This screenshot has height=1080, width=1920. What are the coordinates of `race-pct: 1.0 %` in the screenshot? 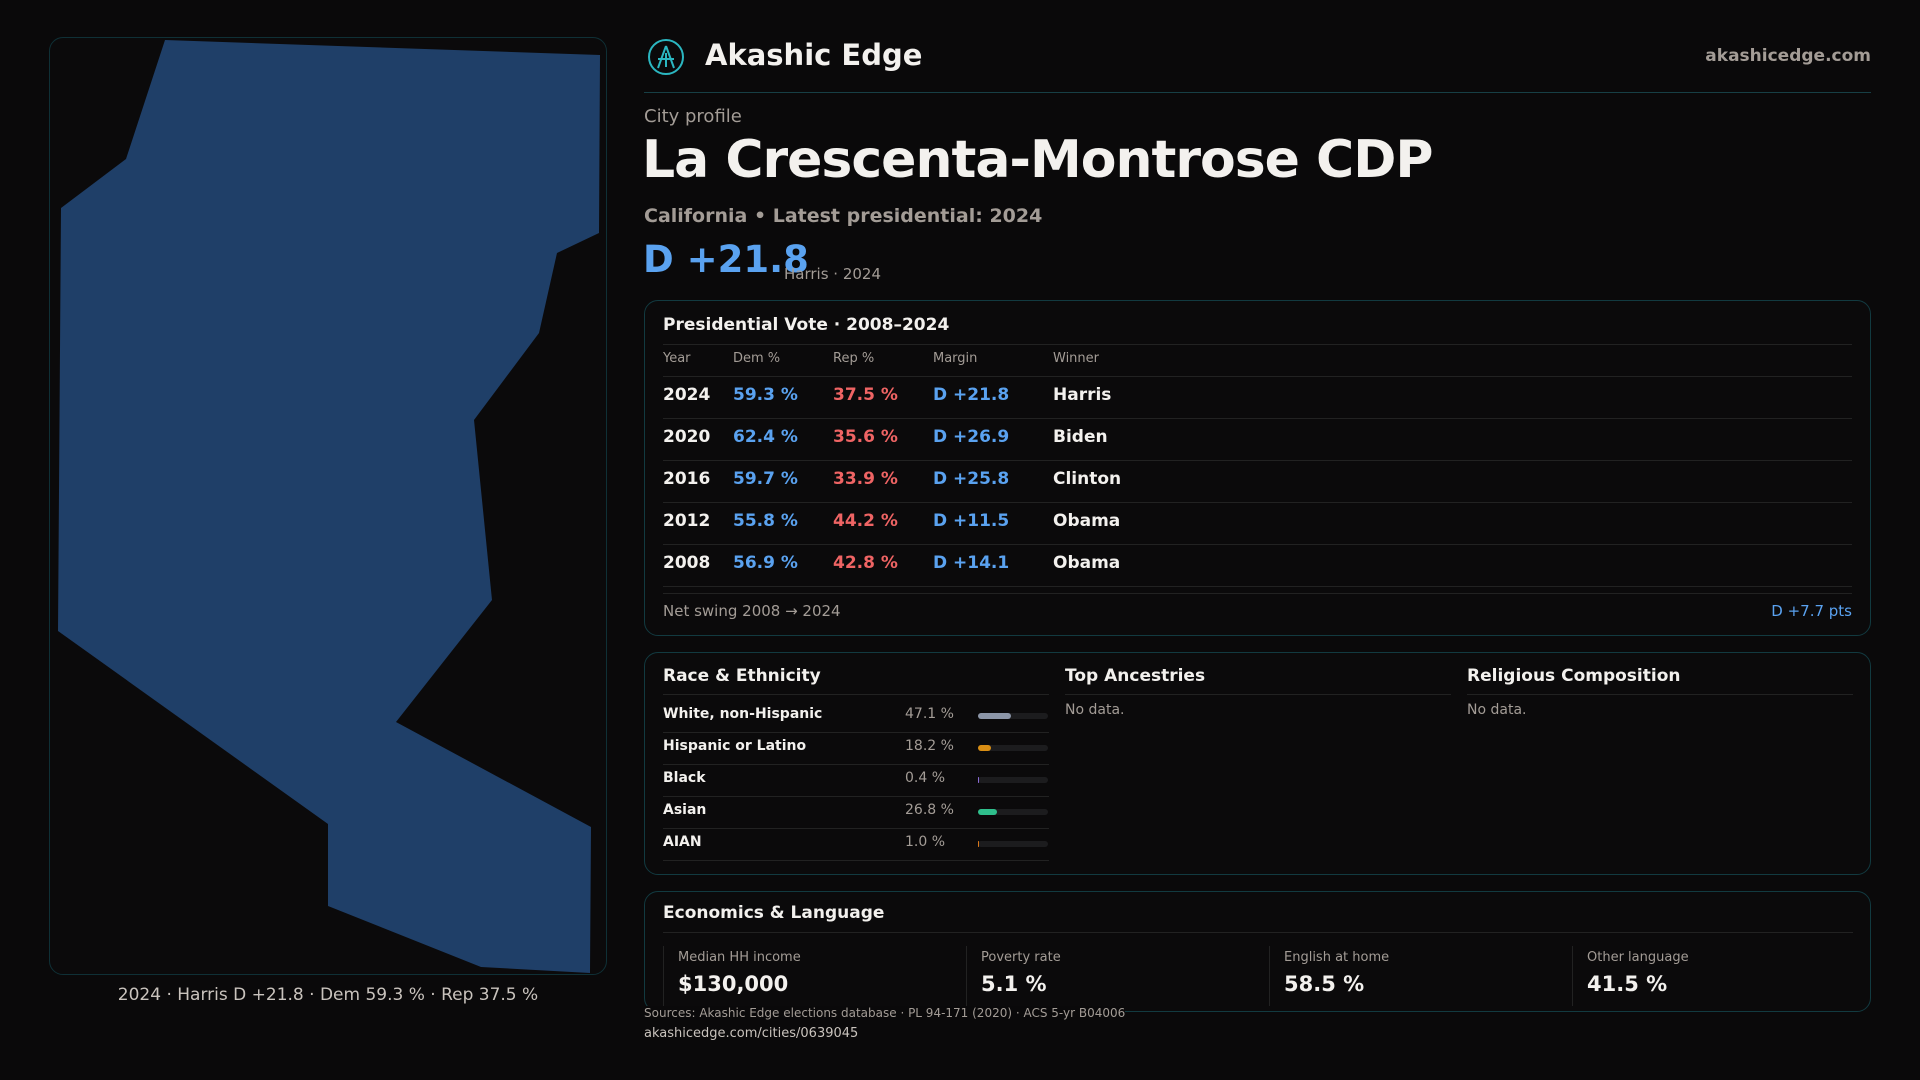 It's located at (925, 842).